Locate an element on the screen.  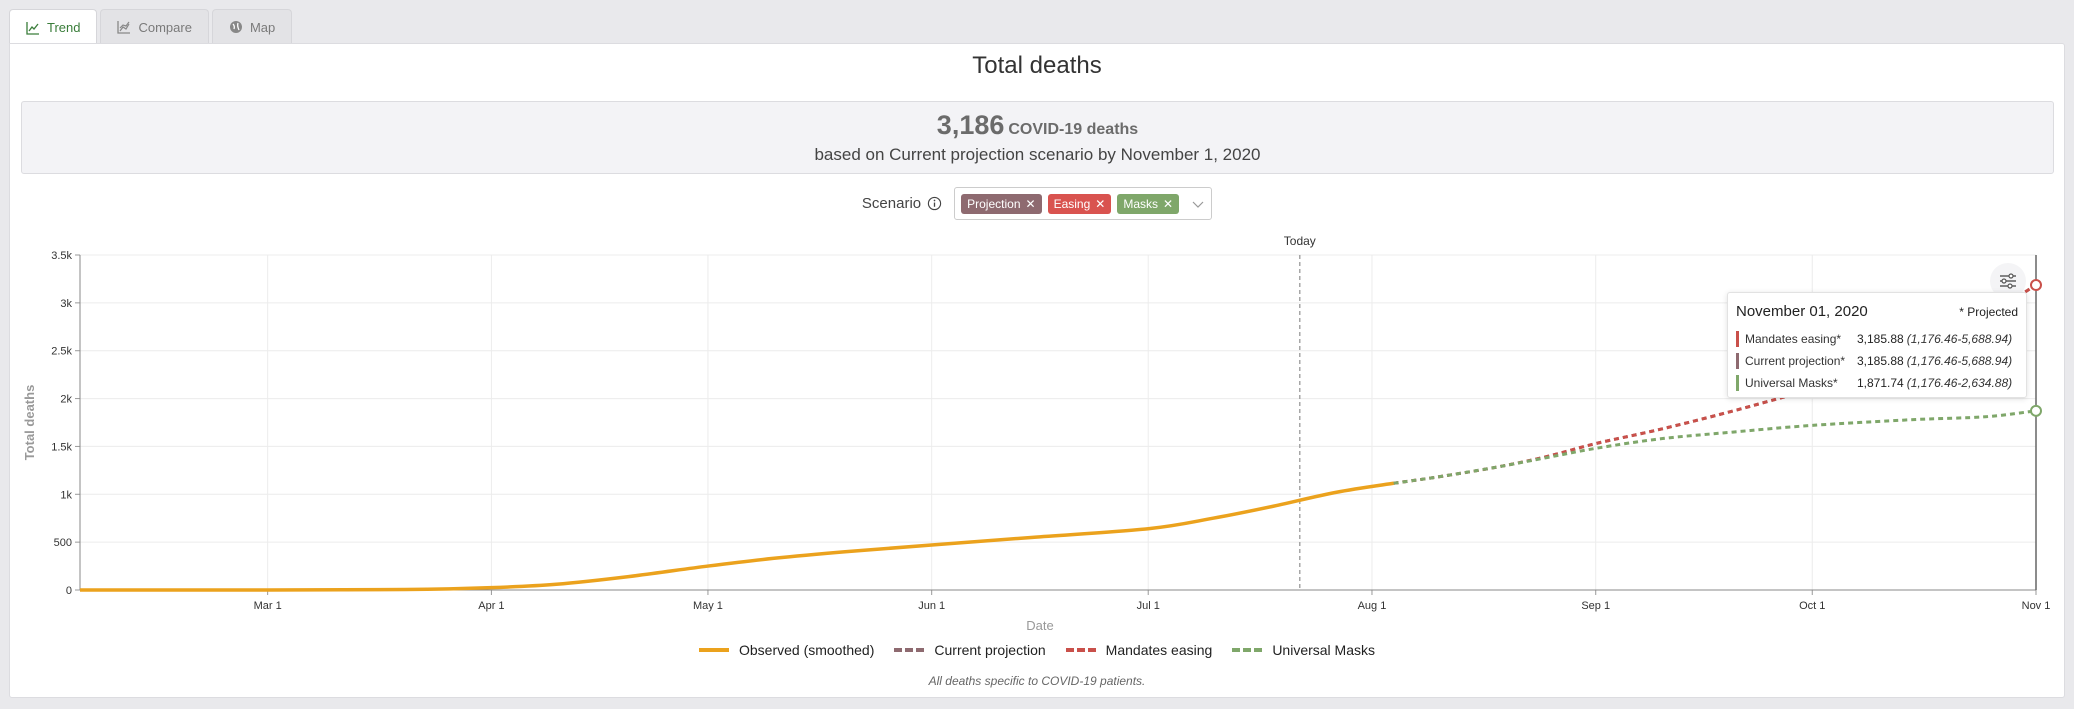
legend-item-universal-masks: Universal Masks is located at coordinates (1303, 650).